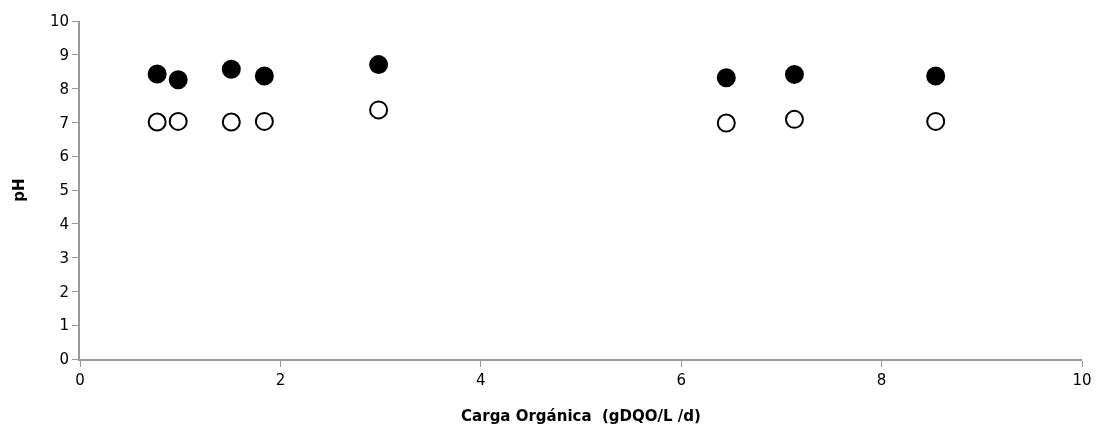  What do you see at coordinates (64, 88) in the screenshot?
I see `y-tick-label: 8` at bounding box center [64, 88].